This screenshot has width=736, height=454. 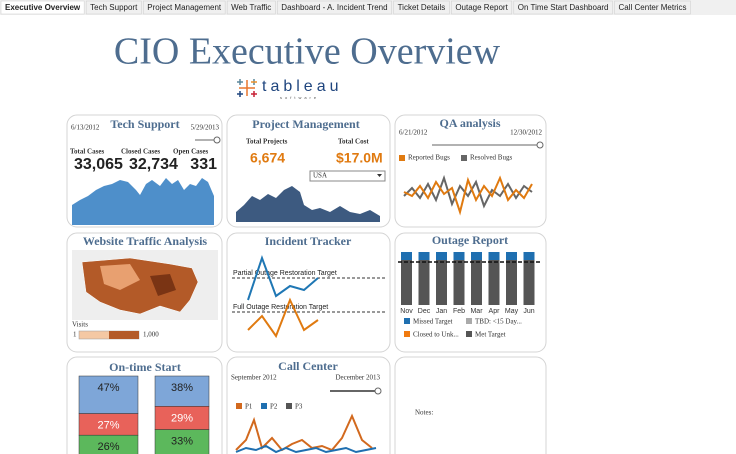 What do you see at coordinates (305, 124) in the screenshot?
I see `tile-title: Project Management` at bounding box center [305, 124].